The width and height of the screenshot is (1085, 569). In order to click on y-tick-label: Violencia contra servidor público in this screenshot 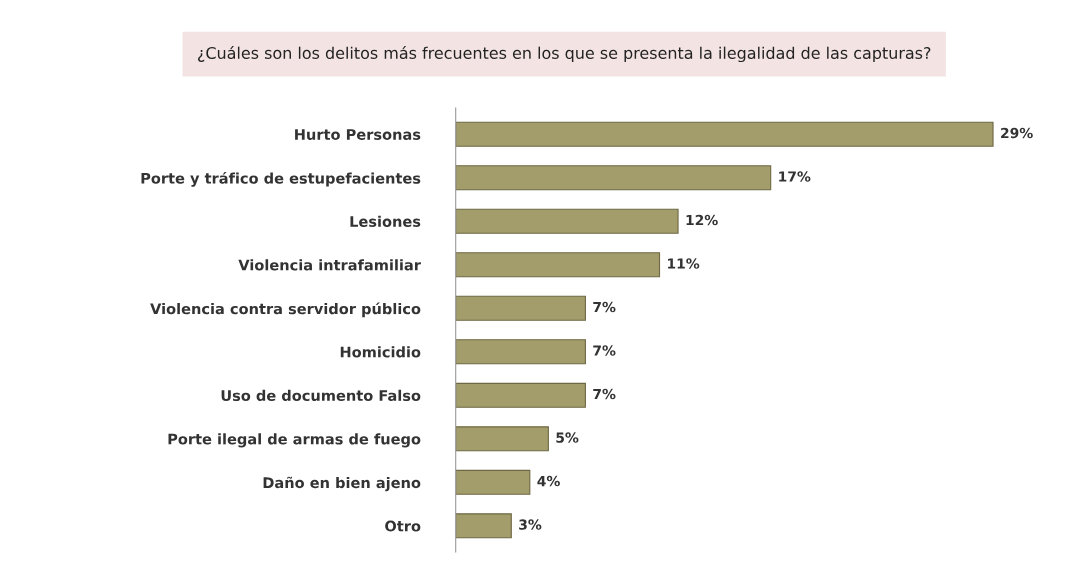, I will do `click(285, 310)`.